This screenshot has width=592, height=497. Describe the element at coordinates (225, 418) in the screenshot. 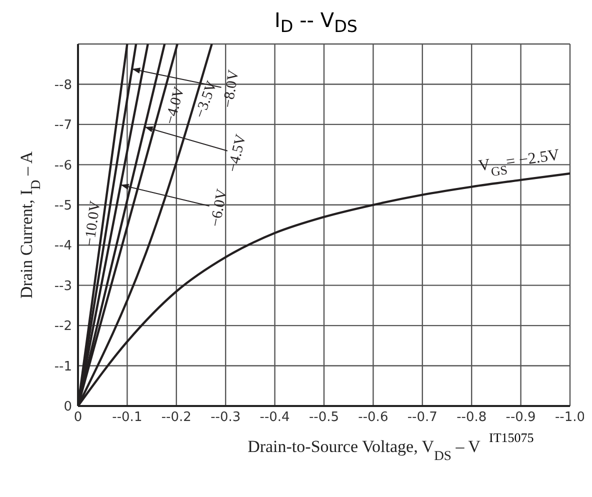

I see `x-tick-label: --0.3` at that location.